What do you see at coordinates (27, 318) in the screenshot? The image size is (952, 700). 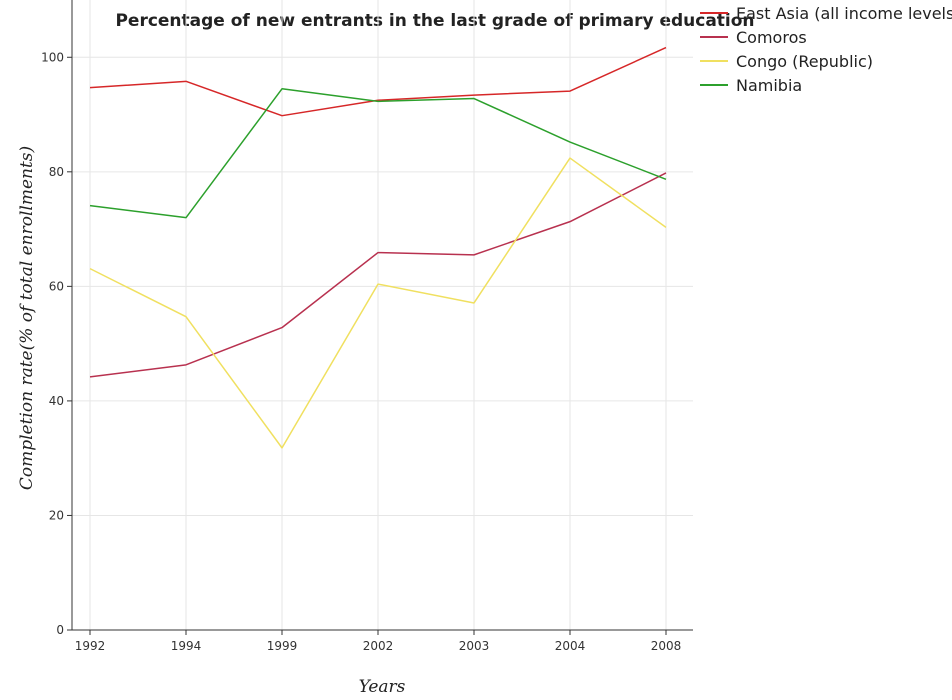 I see `y-axis-label: Completion rate(% of total enrollments)` at bounding box center [27, 318].